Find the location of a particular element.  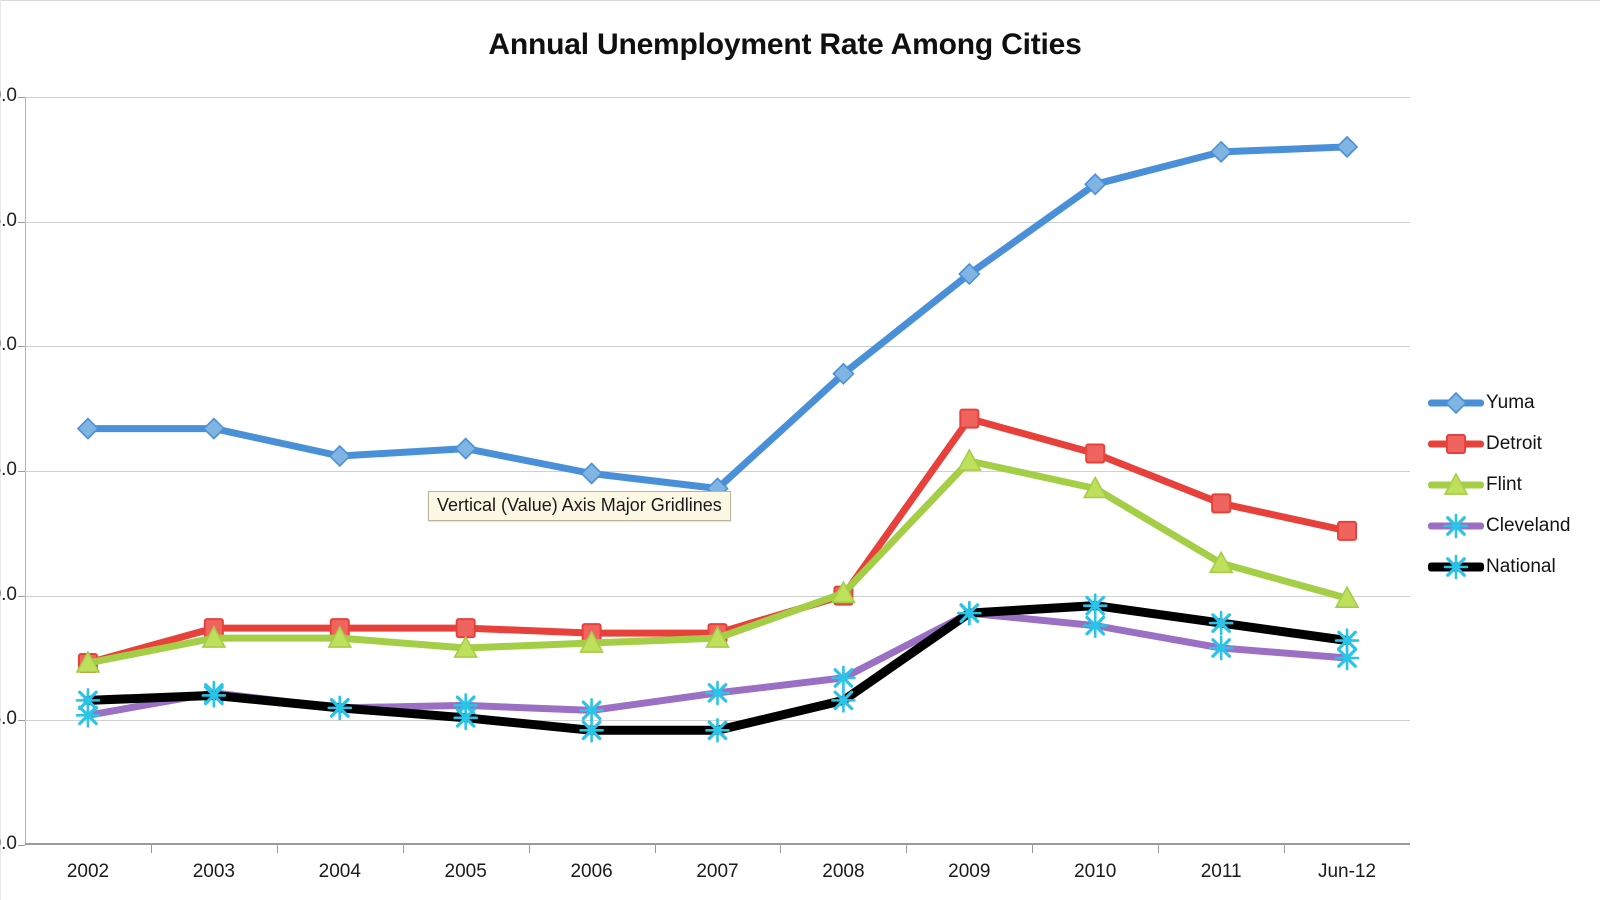

category-label-2008: 2008 is located at coordinates (843, 871).